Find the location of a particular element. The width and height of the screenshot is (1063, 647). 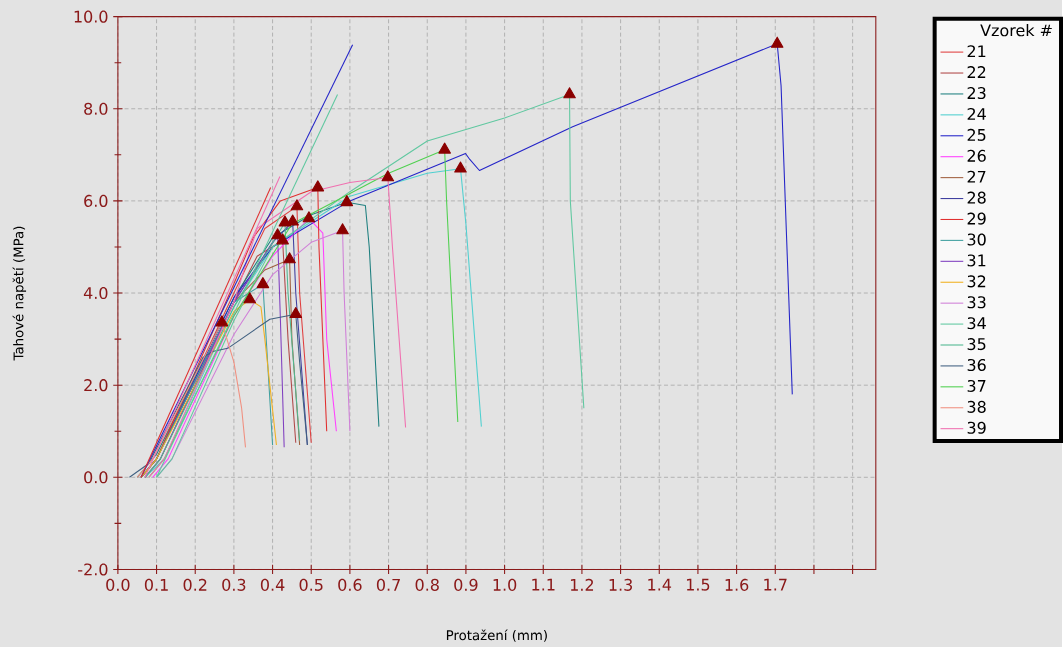

legend-label: 21 is located at coordinates (976, 51).